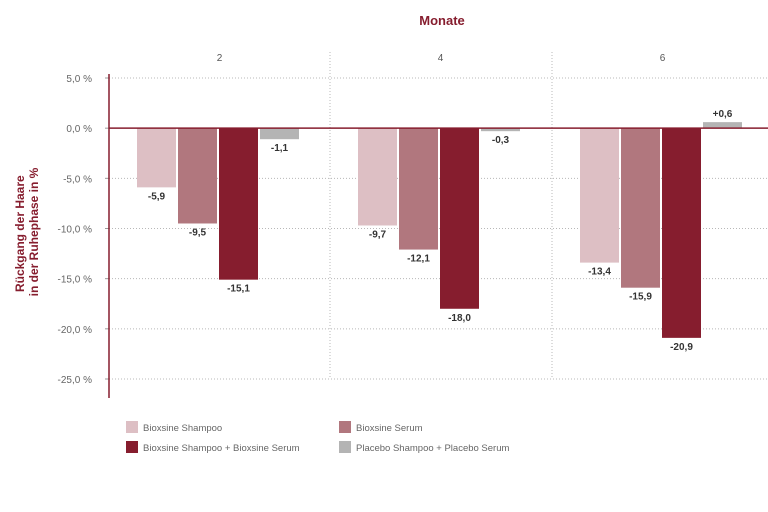  Describe the element at coordinates (459, 318) in the screenshot. I see `value-label: -18,0` at that location.